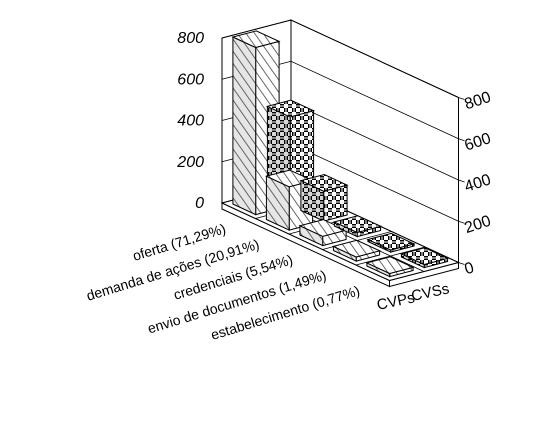 Image resolution: width=560 pixels, height=440 pixels. I want to click on y-tick-label-right: 400, so click(477, 183).